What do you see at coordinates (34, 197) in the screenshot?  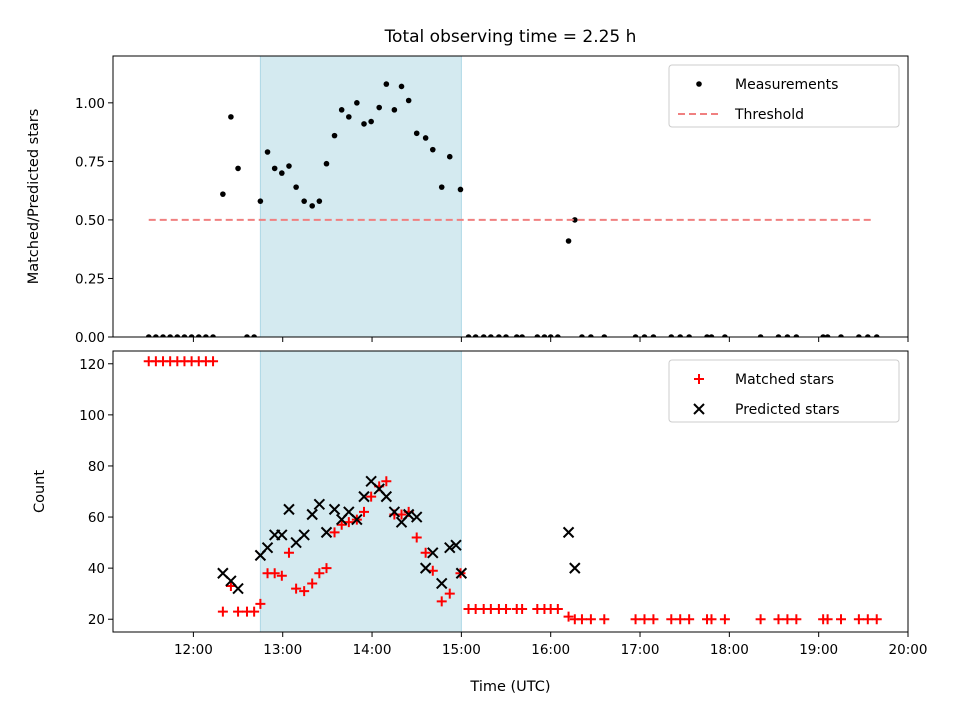 I see `top-y-axis-label: Matched/Predicted stars` at bounding box center [34, 197].